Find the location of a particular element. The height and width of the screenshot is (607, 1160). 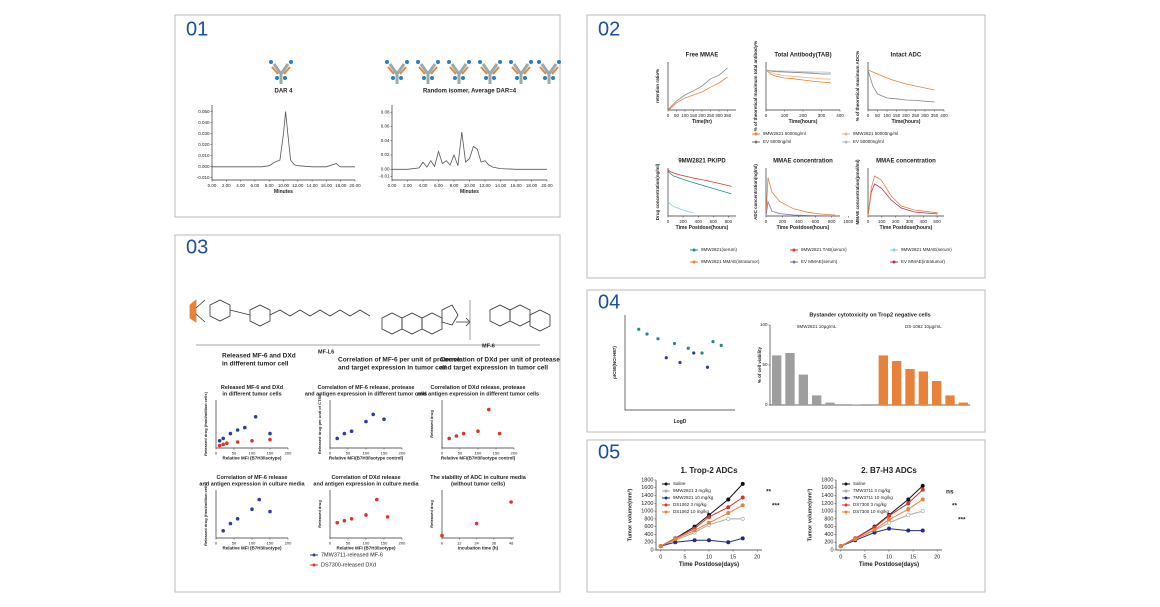

legend-label: Saline is located at coordinates (859, 483).